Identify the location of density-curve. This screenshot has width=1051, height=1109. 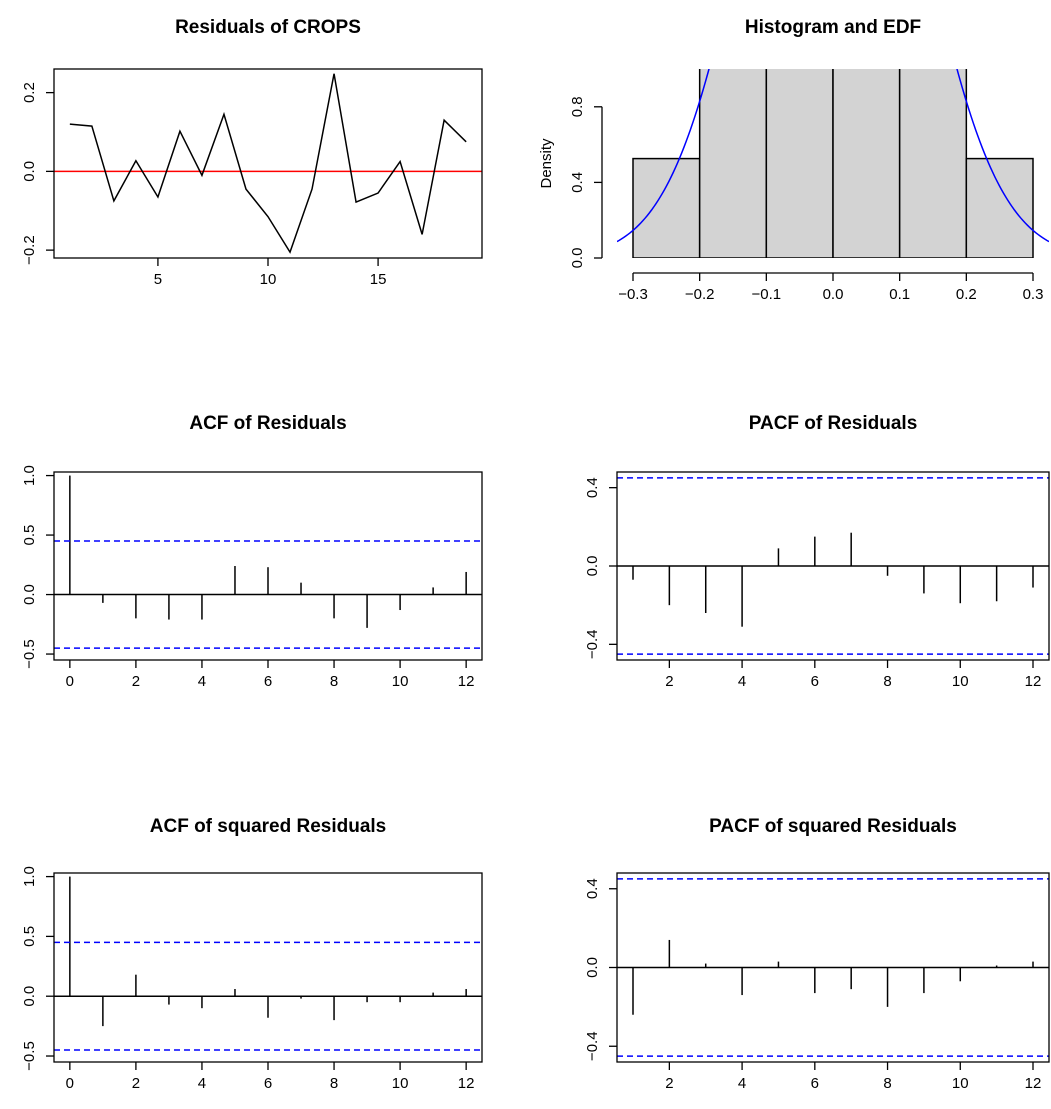
(833, 156).